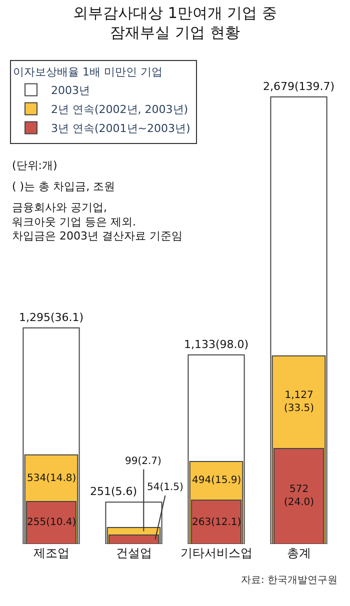 This screenshot has width=350, height=606. What do you see at coordinates (299, 402) in the screenshot?
I see `data-label: 1,127 (33.5)` at bounding box center [299, 402].